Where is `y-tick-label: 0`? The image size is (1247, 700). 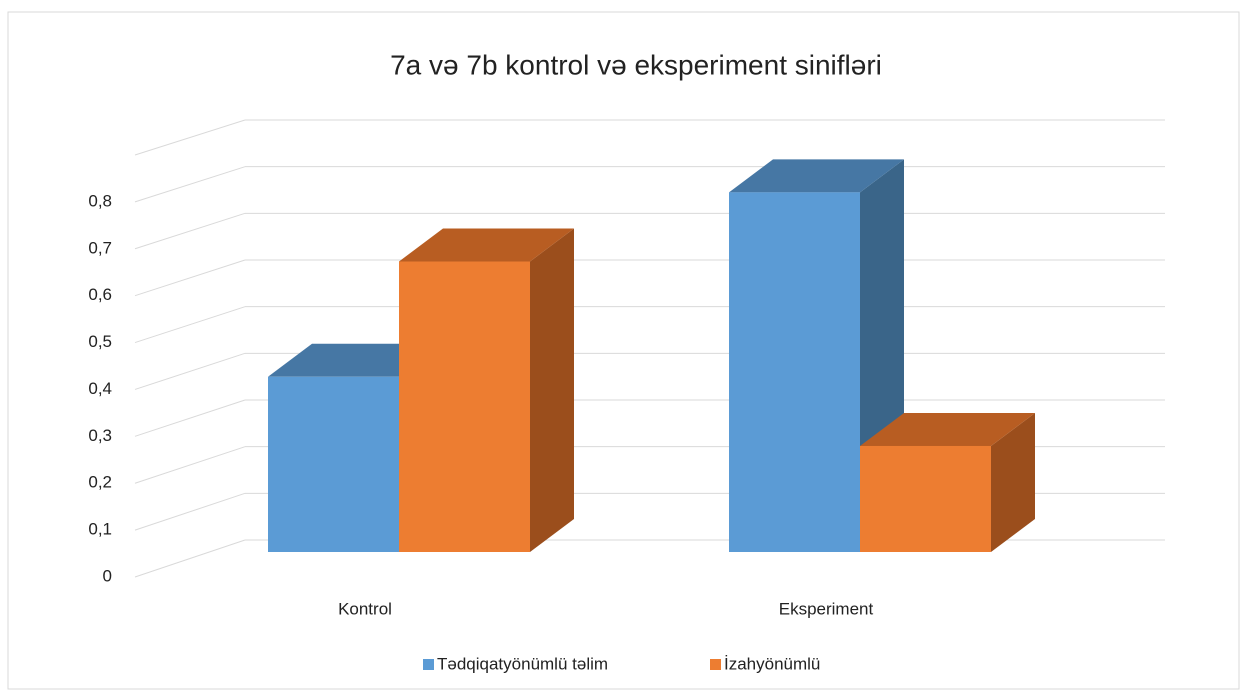
y-tick-label: 0 is located at coordinates (107, 575).